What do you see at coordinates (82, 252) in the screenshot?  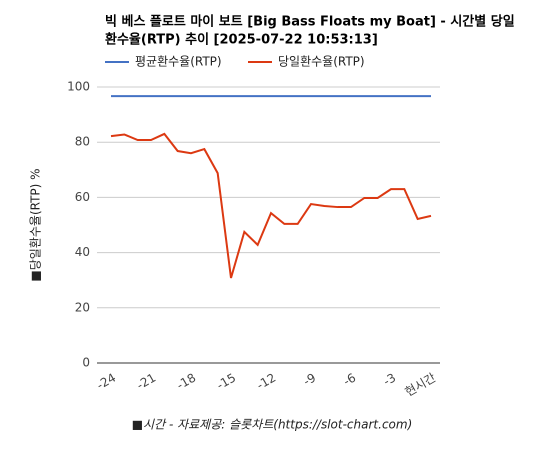 I see `y-tick-label: 40` at bounding box center [82, 252].